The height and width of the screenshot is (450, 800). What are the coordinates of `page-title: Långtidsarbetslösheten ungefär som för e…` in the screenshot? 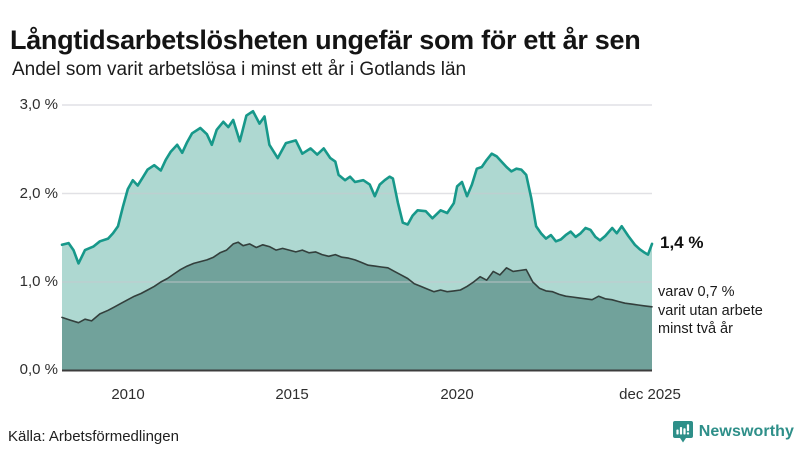 It's located at (325, 40).